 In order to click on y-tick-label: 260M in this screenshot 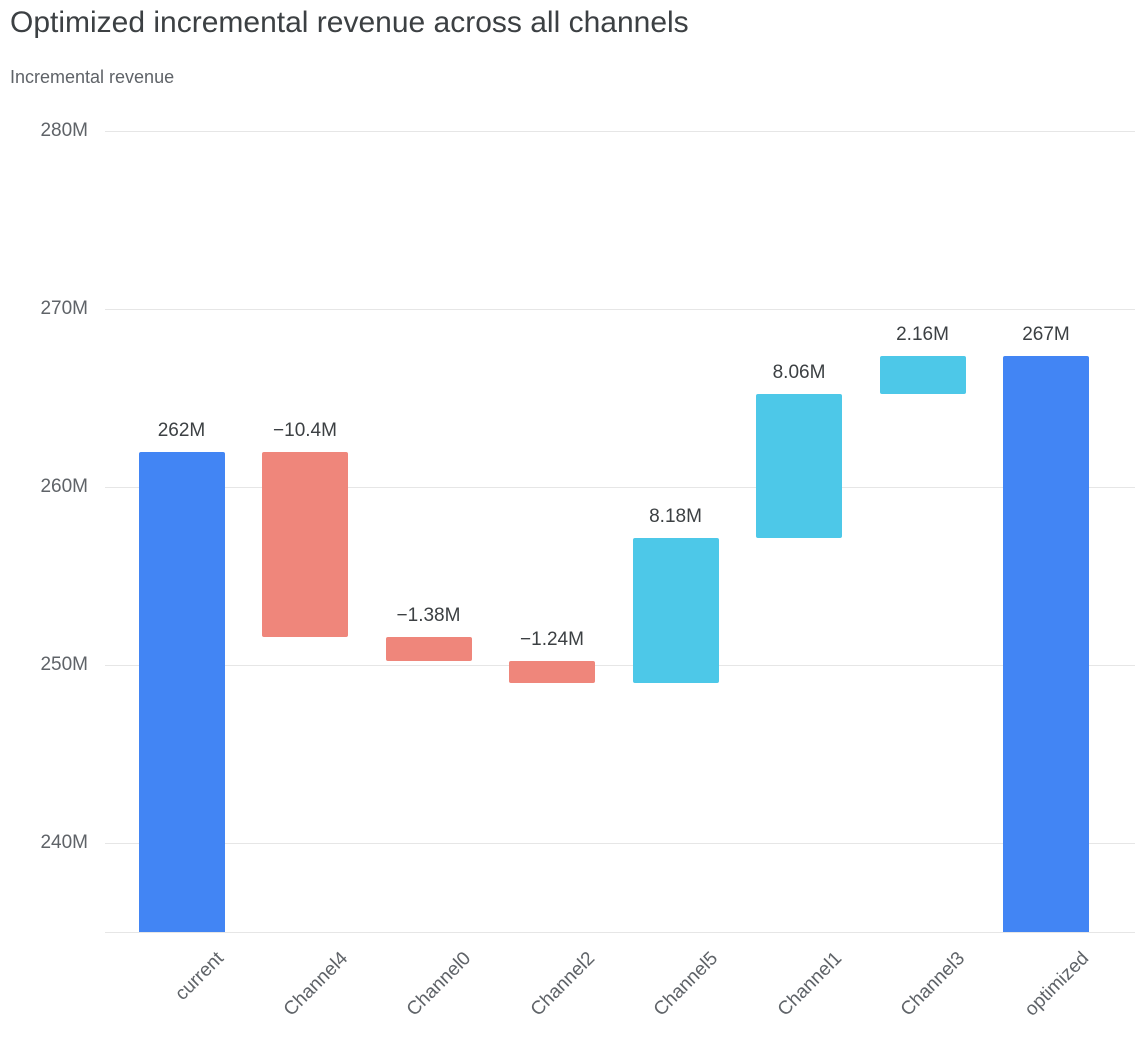, I will do `click(64, 487)`.